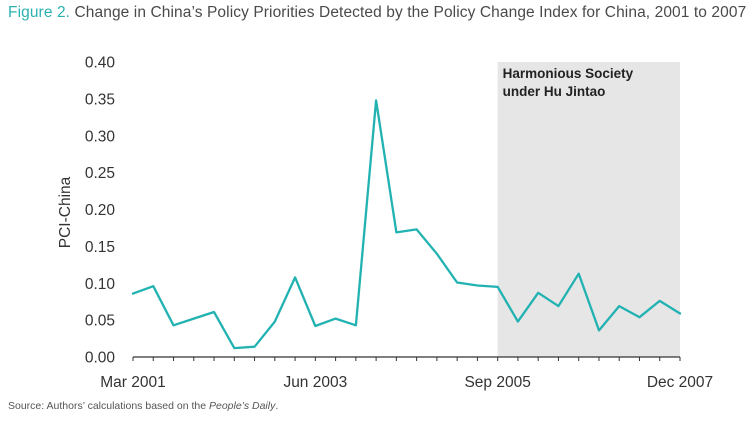 The image size is (756, 428). Describe the element at coordinates (100, 136) in the screenshot. I see `y-tick-label: 0.30` at that location.